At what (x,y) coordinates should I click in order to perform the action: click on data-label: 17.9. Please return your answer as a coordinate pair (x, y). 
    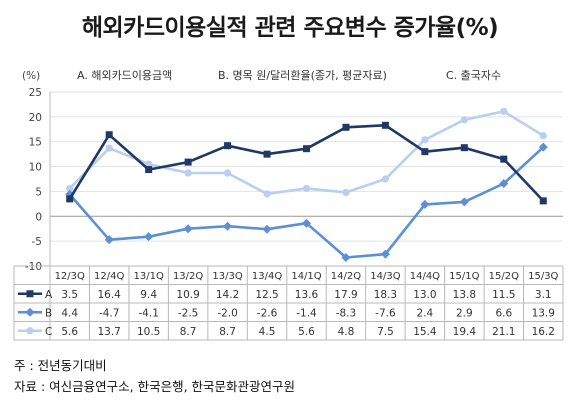
    Looking at the image, I should click on (345, 295).